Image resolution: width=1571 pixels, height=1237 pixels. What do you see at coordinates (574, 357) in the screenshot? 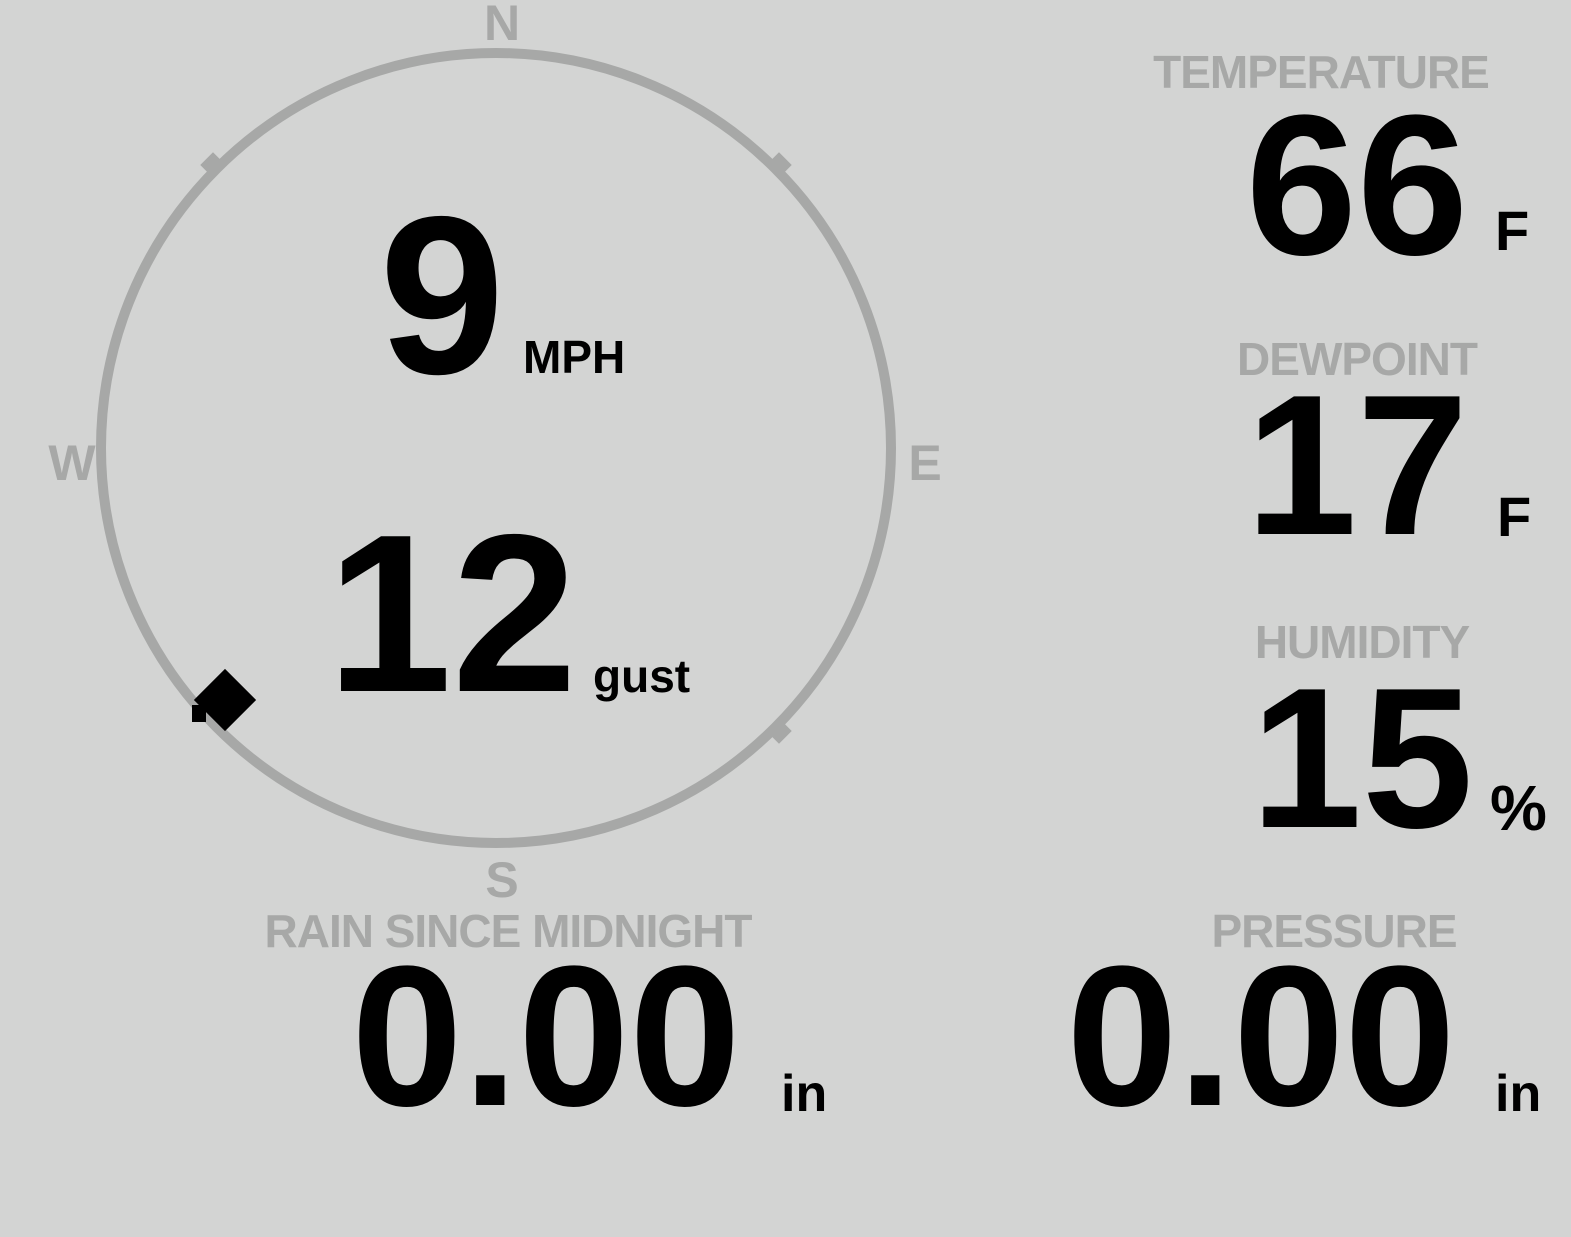
I see `wind-speed-unit: MPH` at bounding box center [574, 357].